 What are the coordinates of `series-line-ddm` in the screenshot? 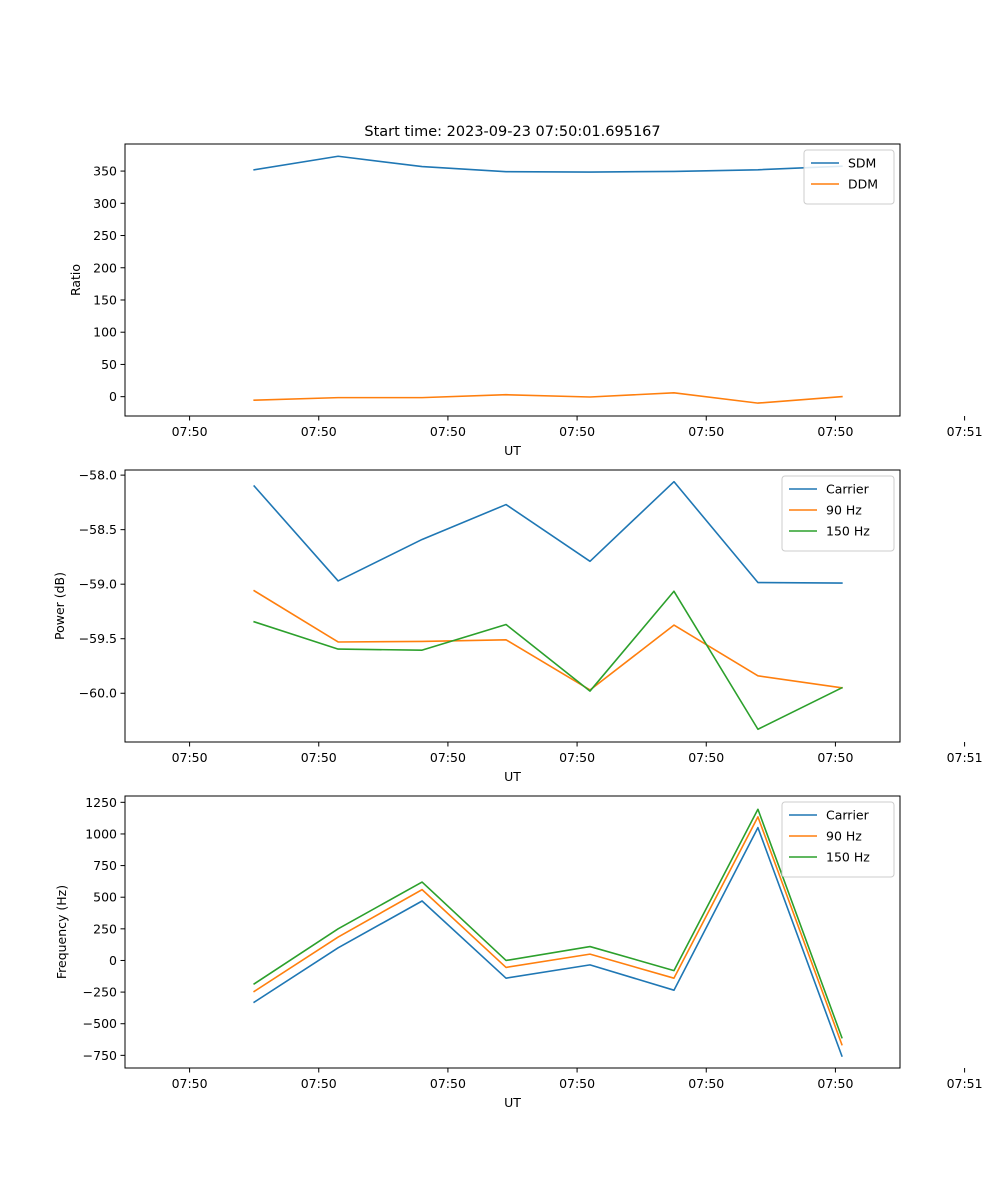 It's located at (548, 397).